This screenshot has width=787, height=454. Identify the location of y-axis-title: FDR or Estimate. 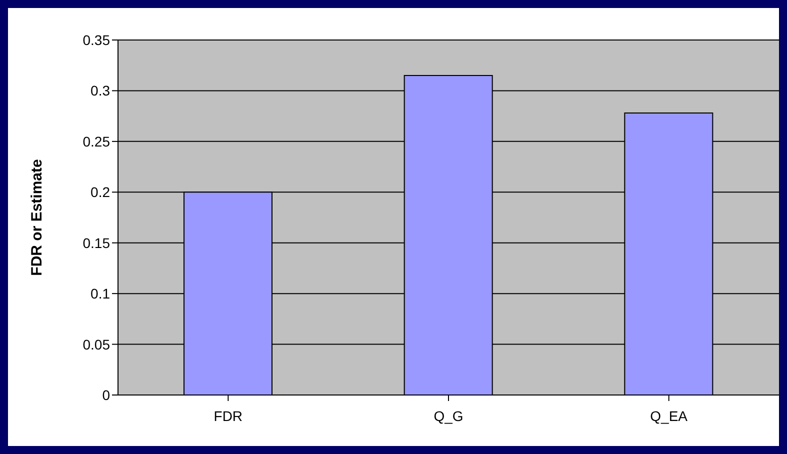
(37, 217).